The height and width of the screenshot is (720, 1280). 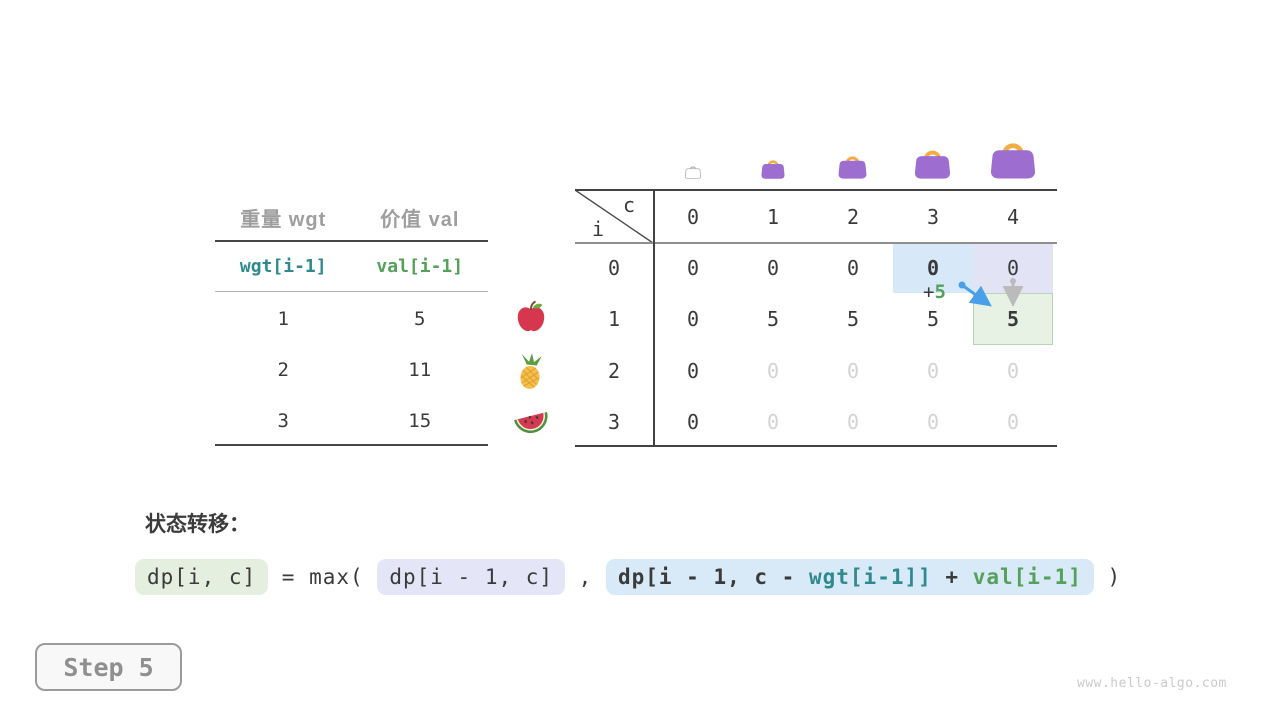 What do you see at coordinates (853, 370) in the screenshot?
I see `dp-cell-2-2: 0` at bounding box center [853, 370].